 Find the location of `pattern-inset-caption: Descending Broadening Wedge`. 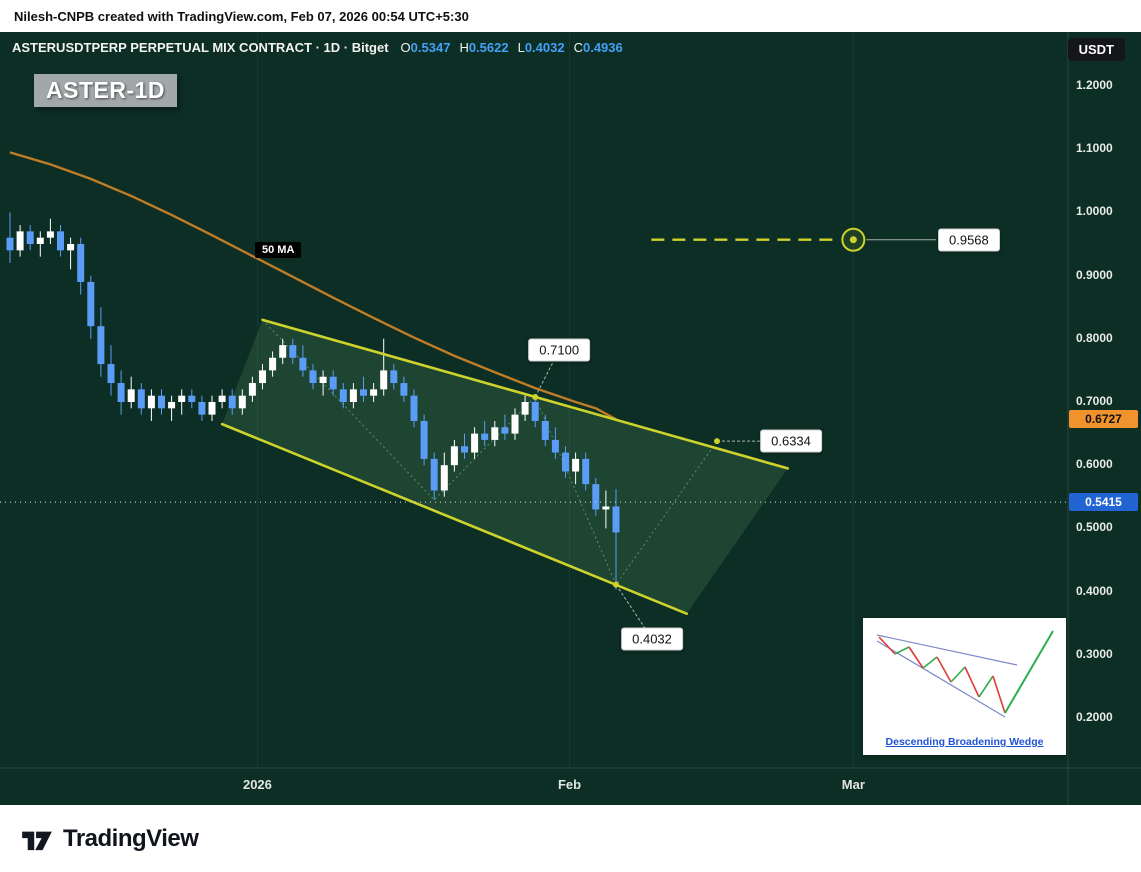

pattern-inset-caption: Descending Broadening Wedge is located at coordinates (964, 742).